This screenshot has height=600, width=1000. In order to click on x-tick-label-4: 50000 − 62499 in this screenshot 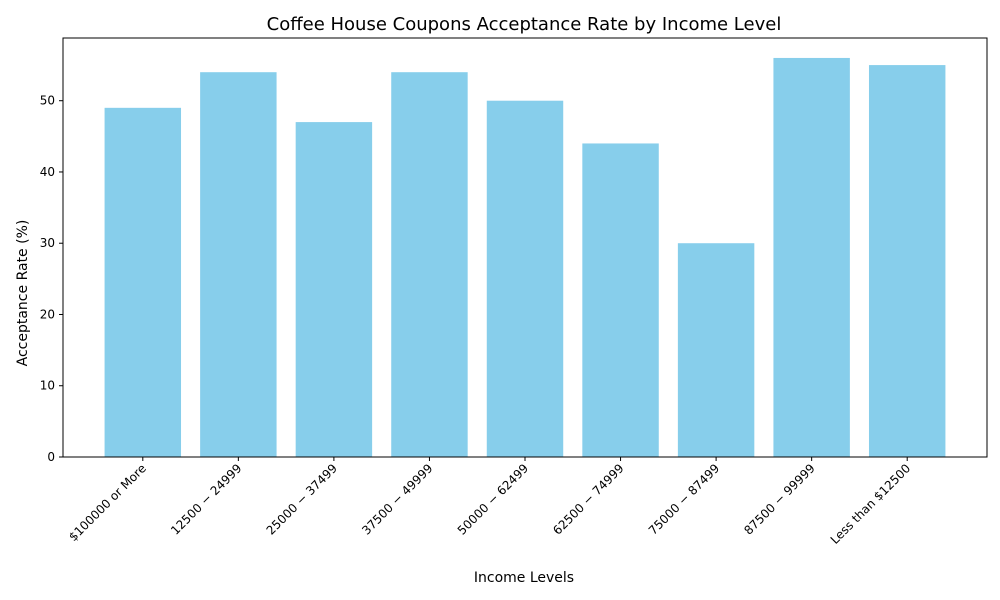, I will do `click(493, 499)`.